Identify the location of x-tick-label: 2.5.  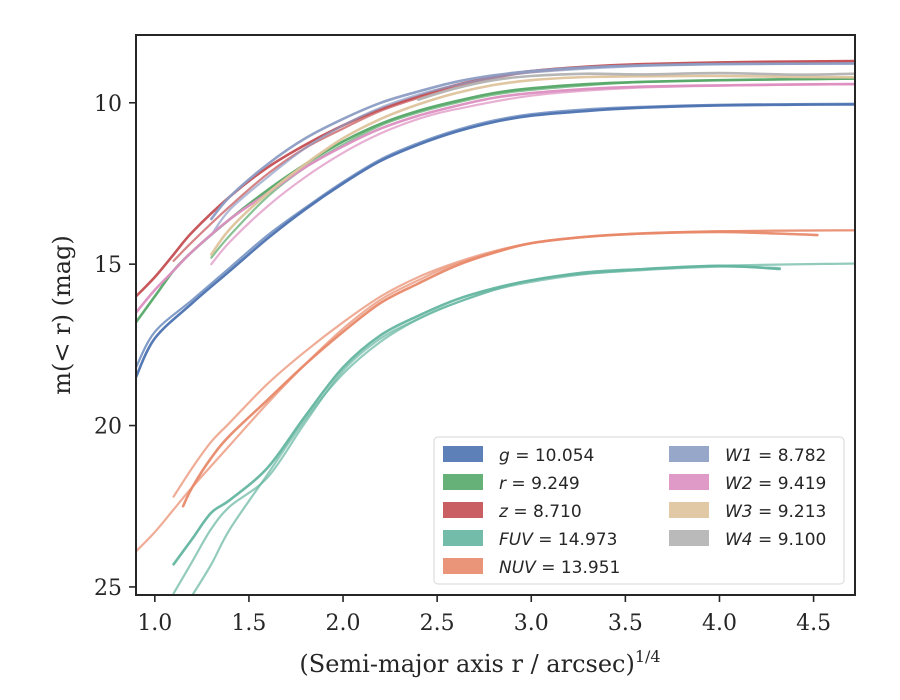
(437, 623).